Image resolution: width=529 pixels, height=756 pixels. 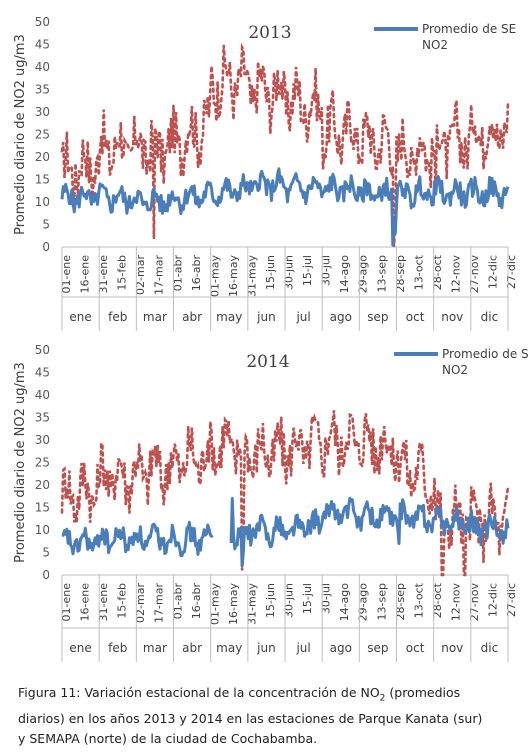 I want to click on x-tick-label: 28-sep, so click(x=400, y=273).